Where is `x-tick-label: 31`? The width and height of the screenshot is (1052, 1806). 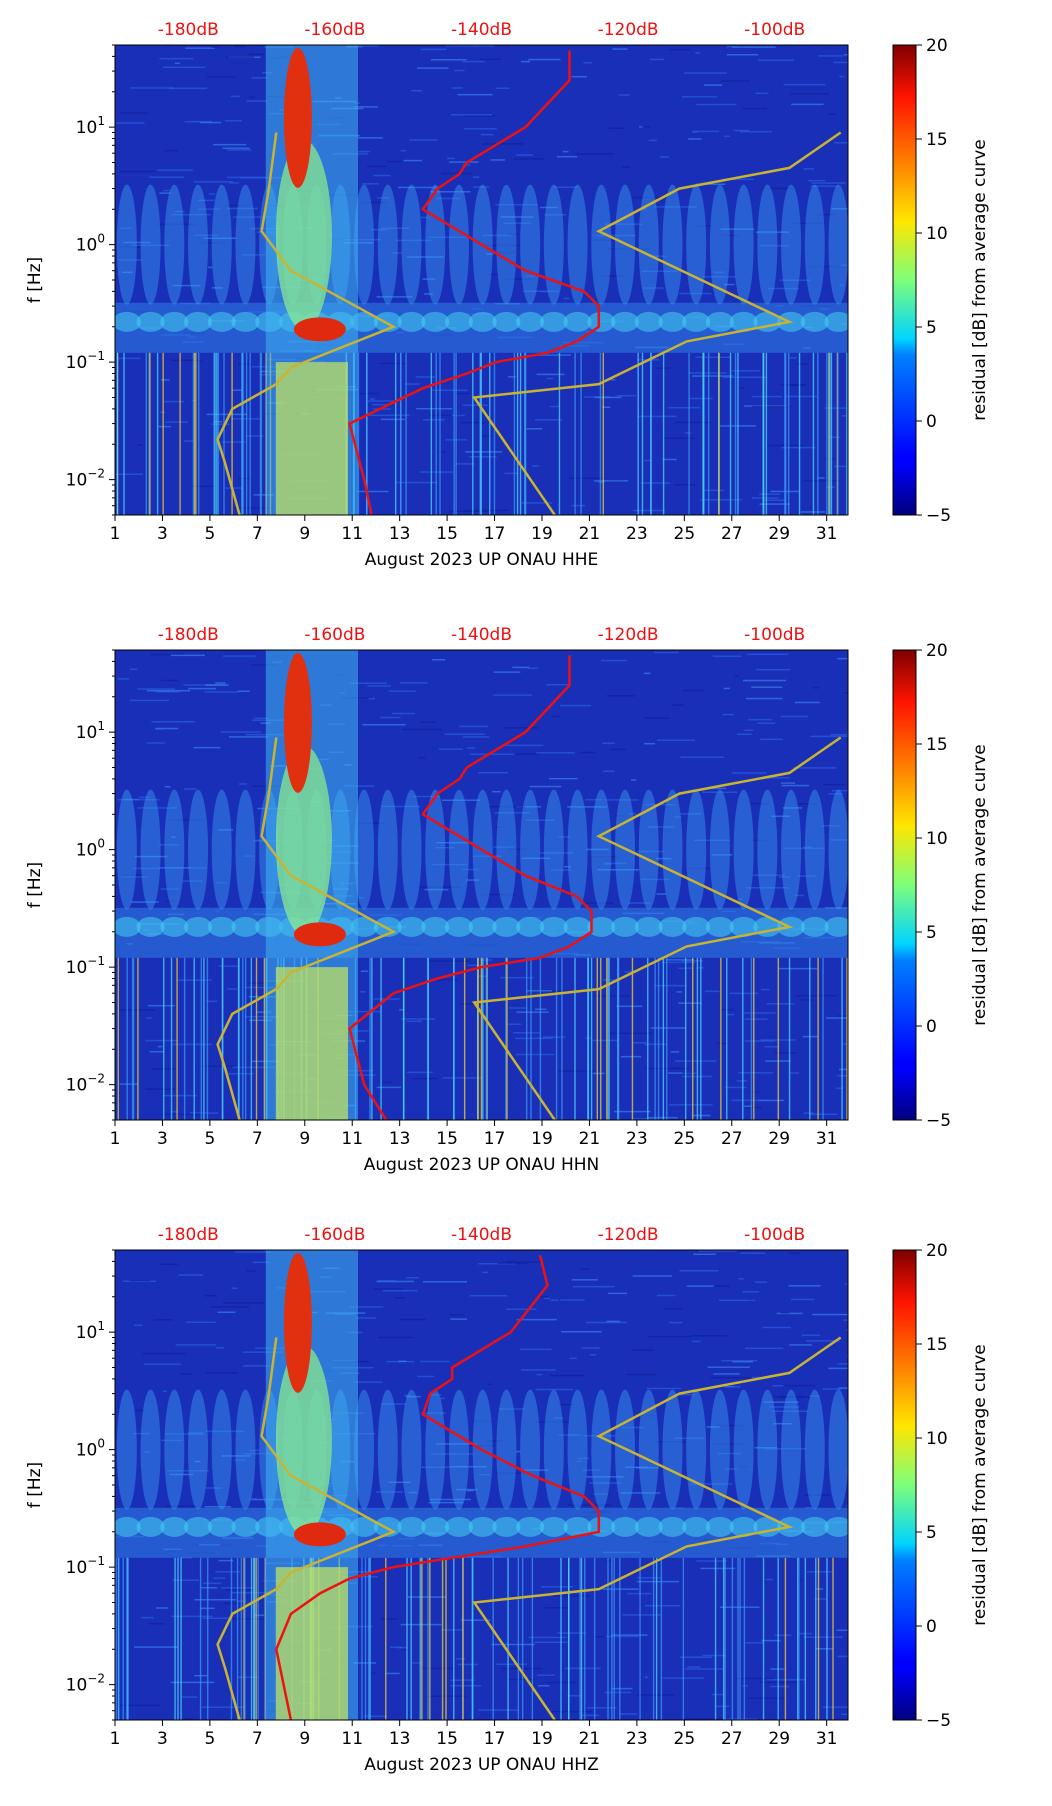
x-tick-label: 31 is located at coordinates (827, 1739).